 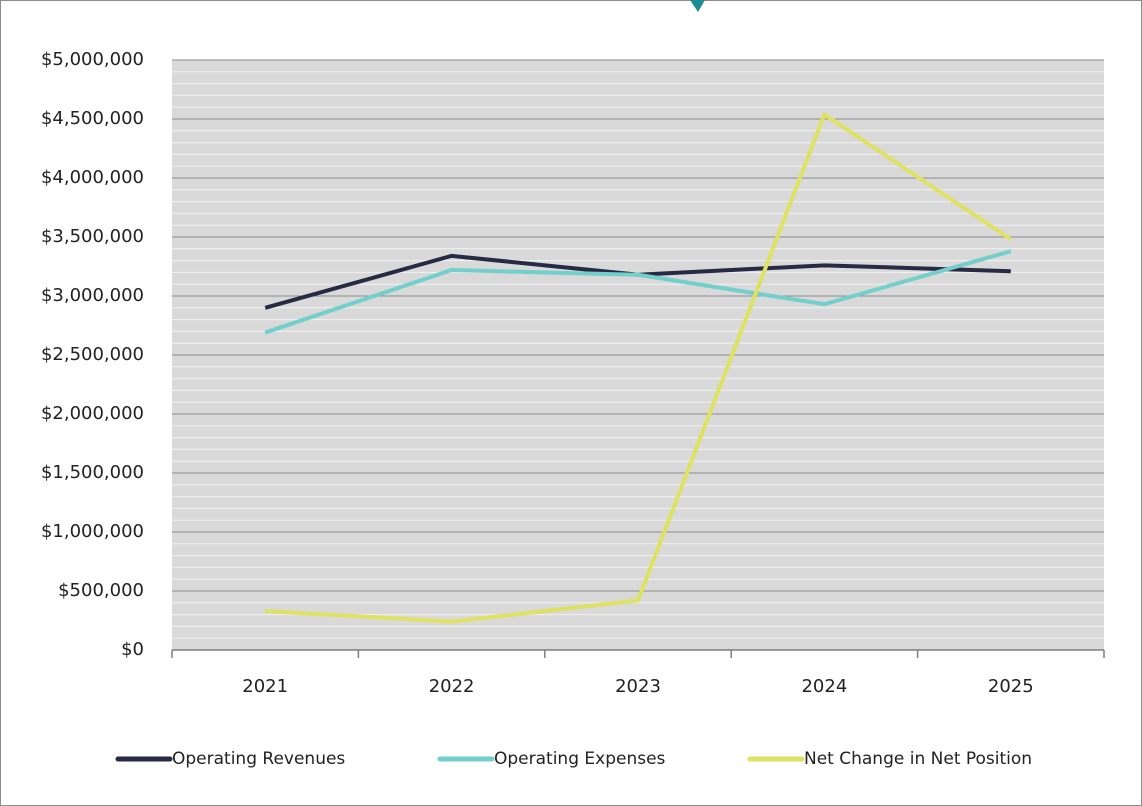 What do you see at coordinates (92, 118) in the screenshot?
I see `y-tick-label: $4,500,000` at bounding box center [92, 118].